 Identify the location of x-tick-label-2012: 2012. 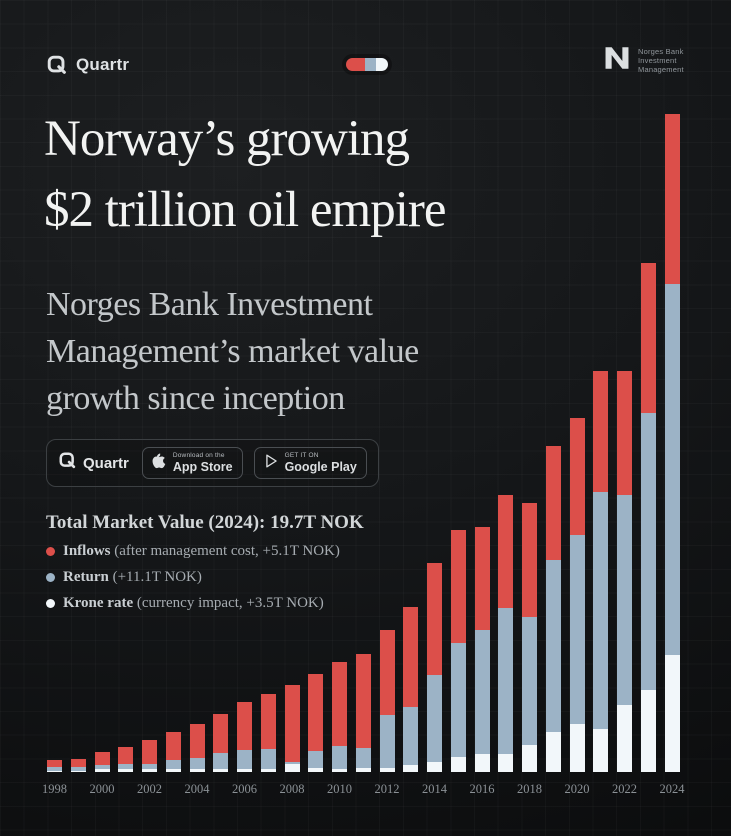
(387, 789).